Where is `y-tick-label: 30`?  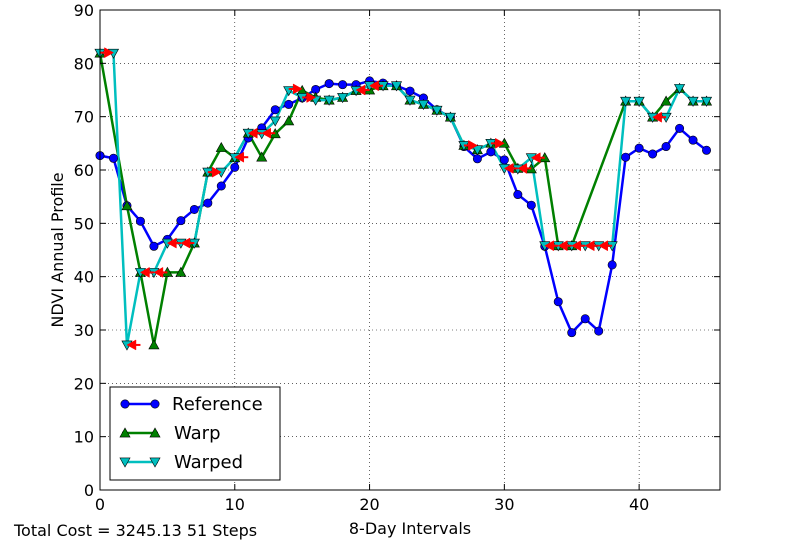 y-tick-label: 30 is located at coordinates (84, 330).